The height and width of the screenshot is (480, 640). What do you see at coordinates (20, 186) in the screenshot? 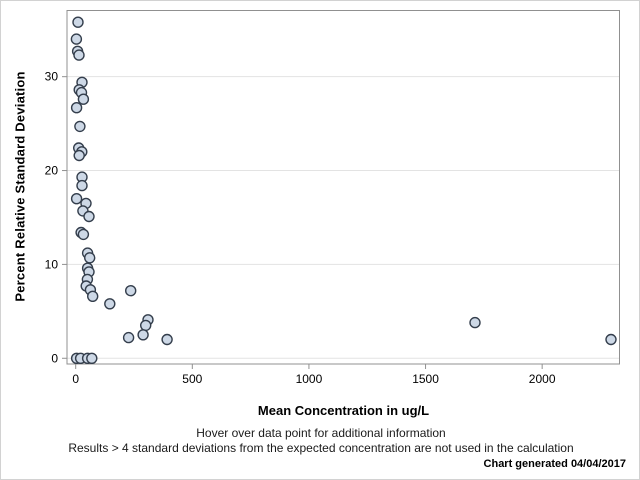
I see `y-axis-title: Percent Relative Standard Deviation` at bounding box center [20, 186].